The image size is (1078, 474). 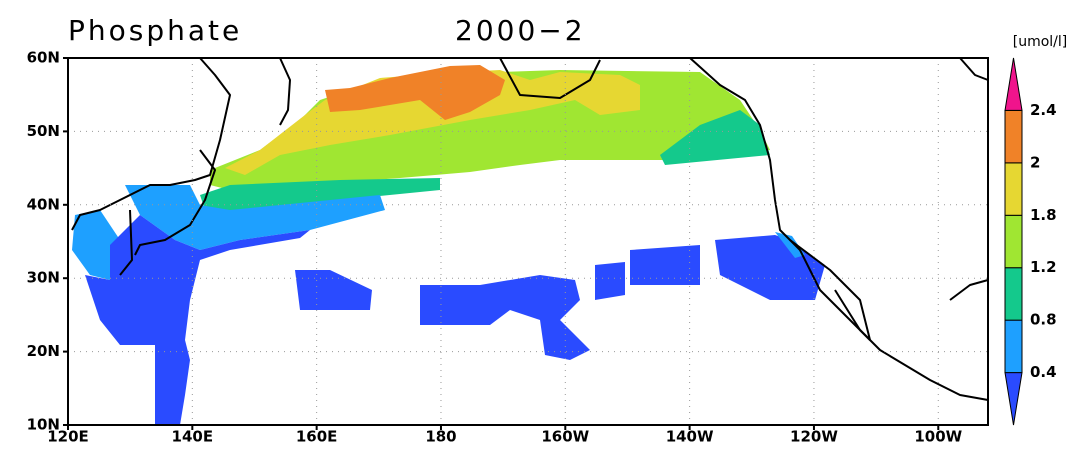 I want to click on lon-tick-label: 120E, so click(x=68, y=437).